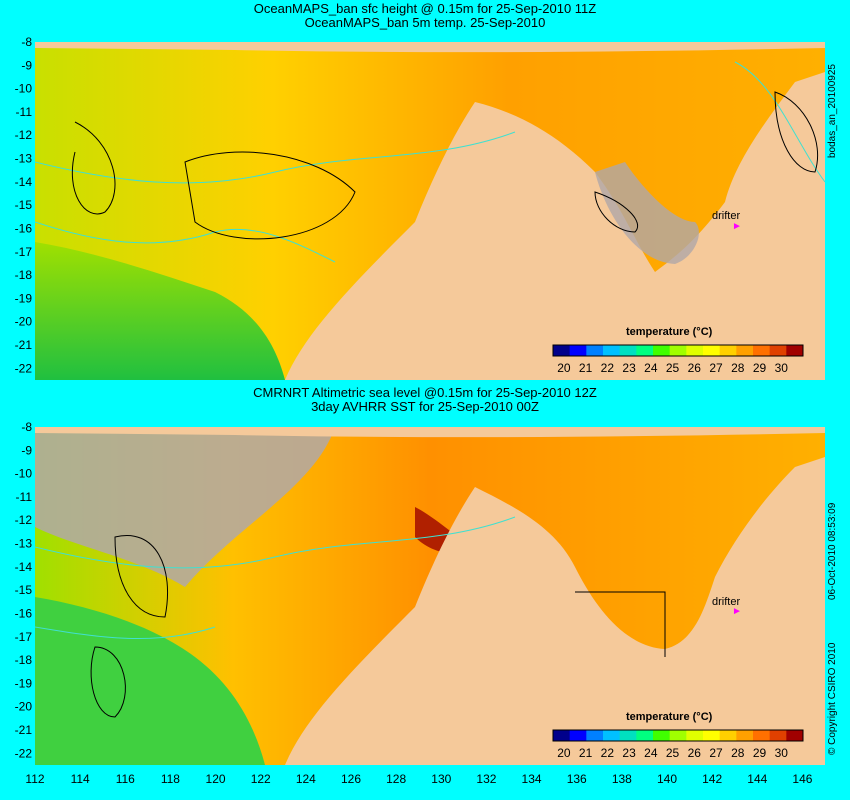  What do you see at coordinates (80, 779) in the screenshot?
I see `lon-tick-label: 114` at bounding box center [80, 779].